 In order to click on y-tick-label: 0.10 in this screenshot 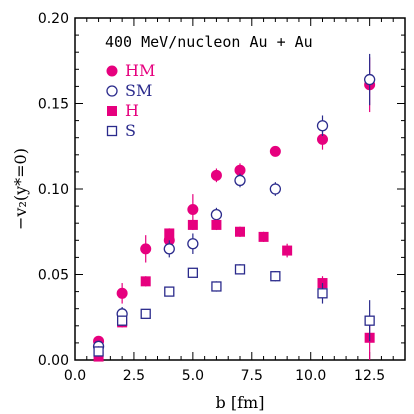, I will do `click(53, 190)`.